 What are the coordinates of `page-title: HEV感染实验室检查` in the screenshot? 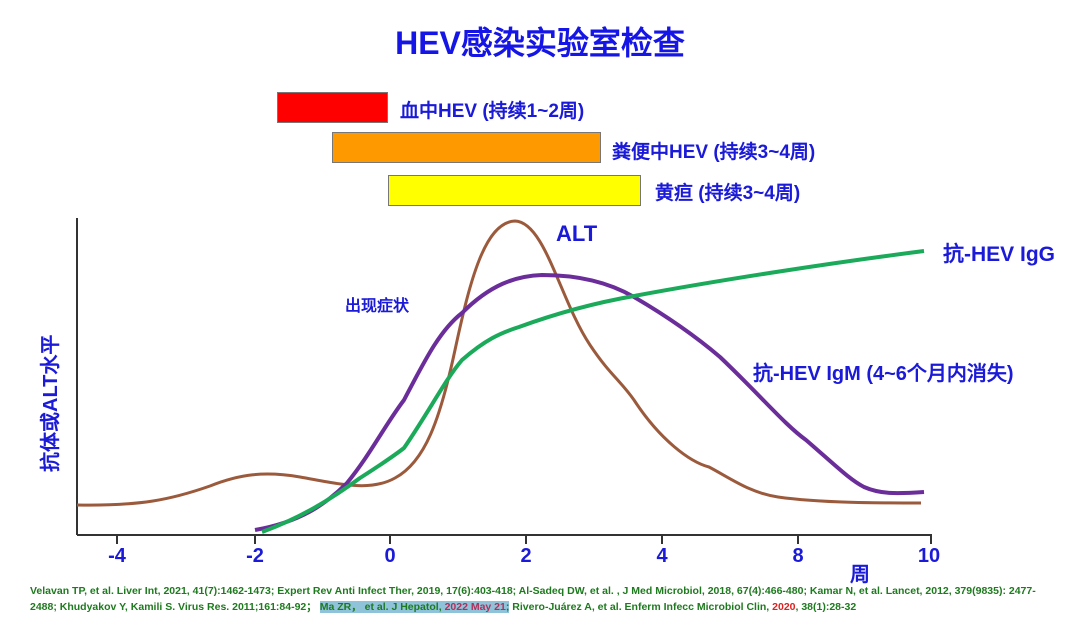 It's located at (540, 43).